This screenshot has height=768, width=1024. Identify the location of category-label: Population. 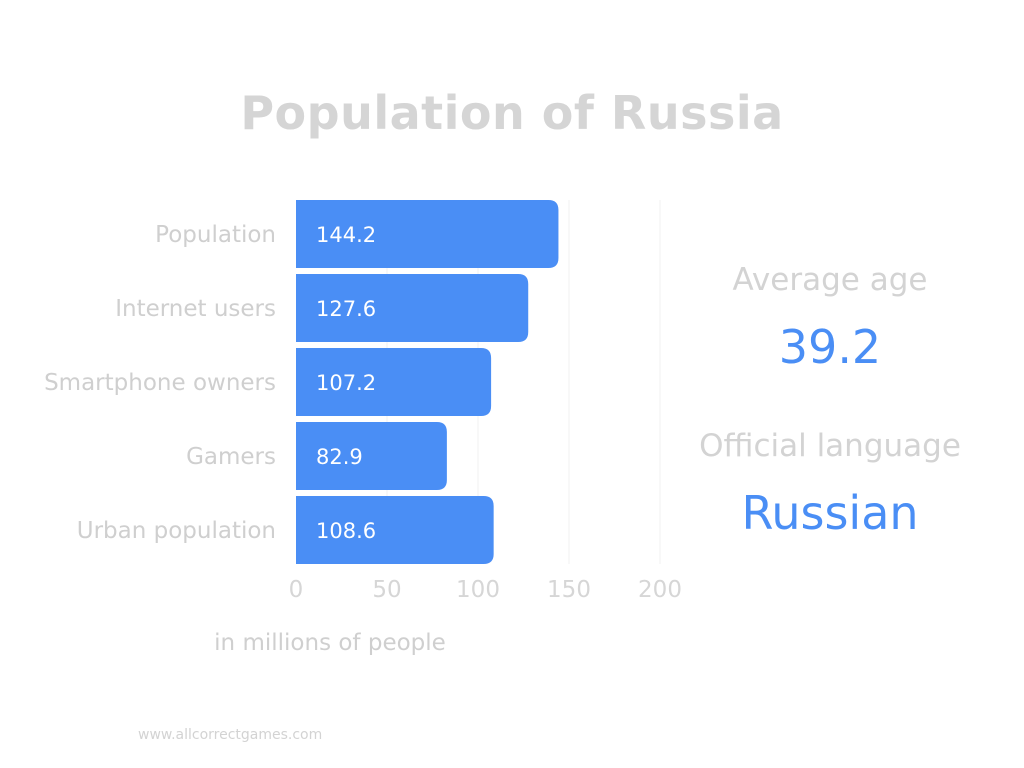
(215, 235).